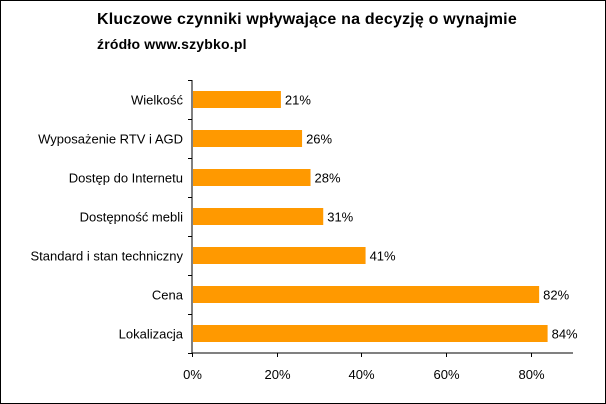 This screenshot has width=606, height=404. What do you see at coordinates (328, 178) in the screenshot?
I see `data-label: 28%` at bounding box center [328, 178].